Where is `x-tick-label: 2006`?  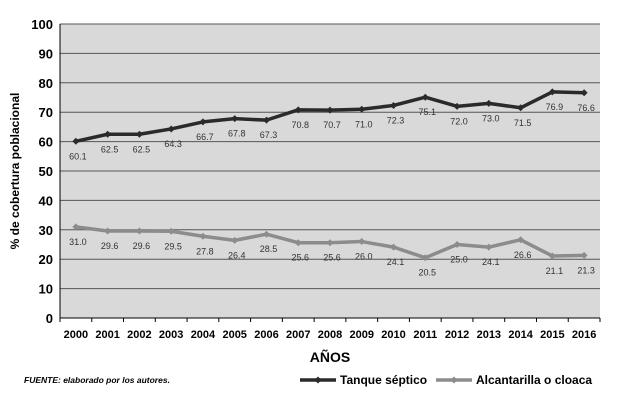 x-tick-label: 2006 is located at coordinates (266, 335).